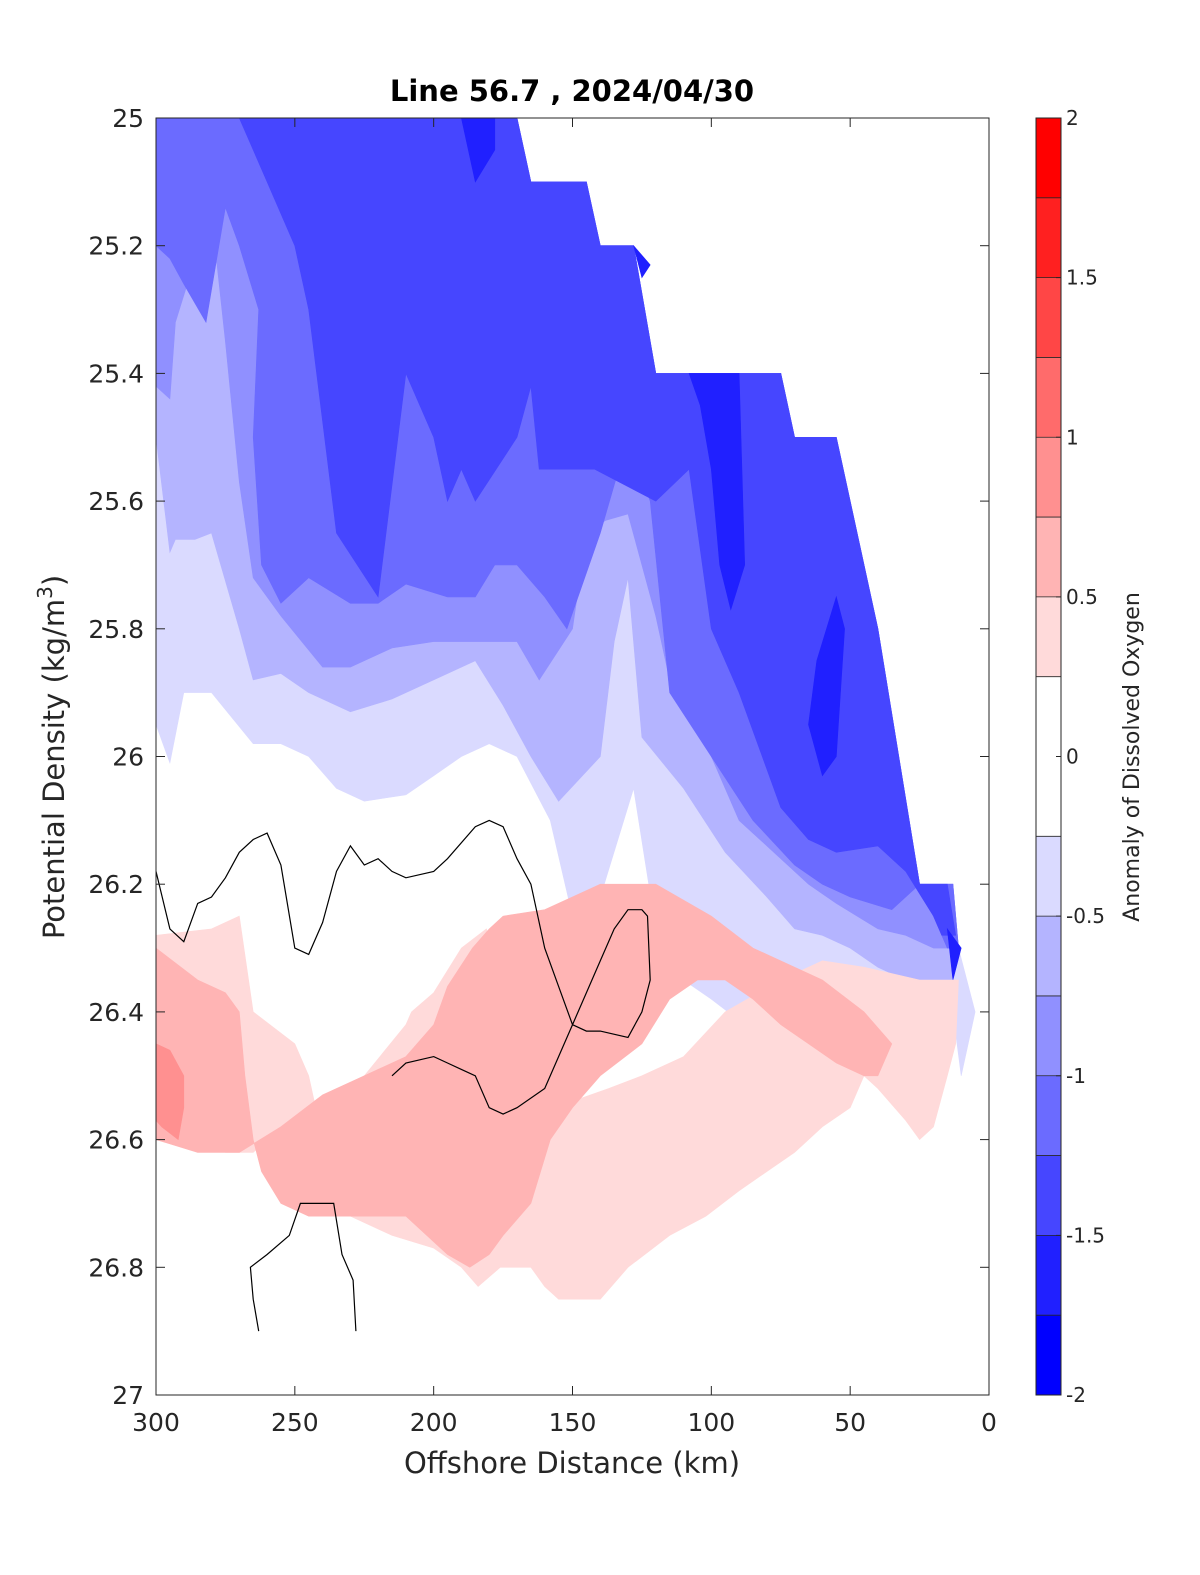 Image resolution: width=1200 pixels, height=1575 pixels. What do you see at coordinates (45, 592) in the screenshot?
I see `y-axis-label-superscript: 3` at bounding box center [45, 592].